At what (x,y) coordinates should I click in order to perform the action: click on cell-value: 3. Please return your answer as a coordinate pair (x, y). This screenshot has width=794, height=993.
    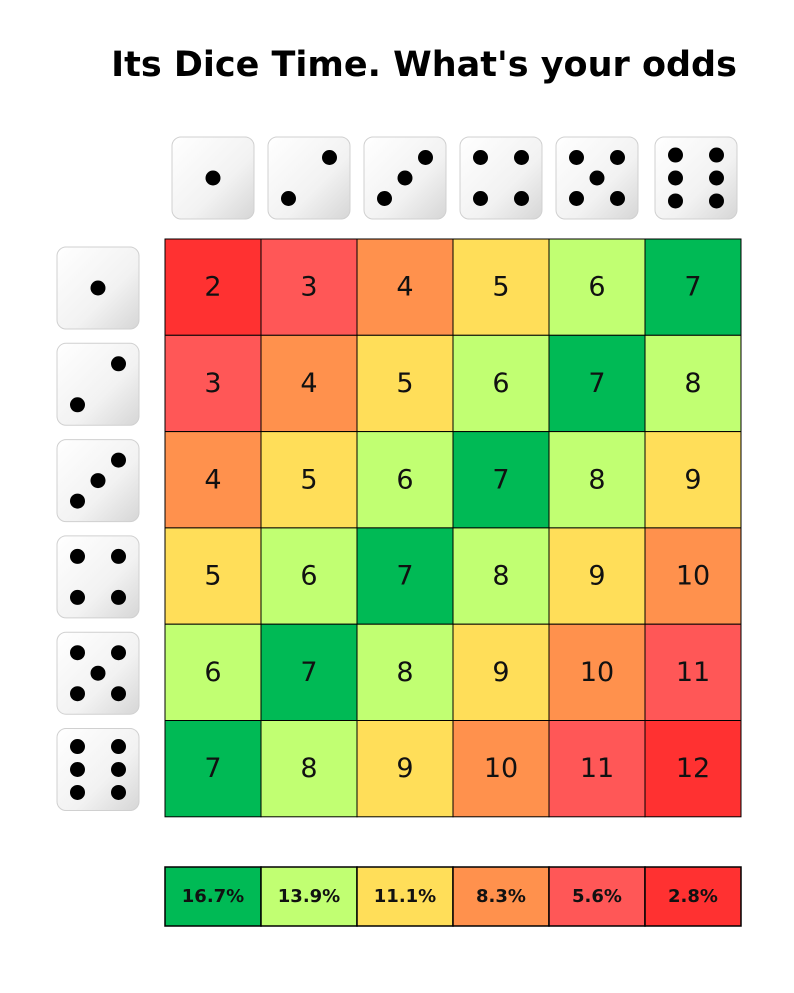
    Looking at the image, I should click on (308, 287).